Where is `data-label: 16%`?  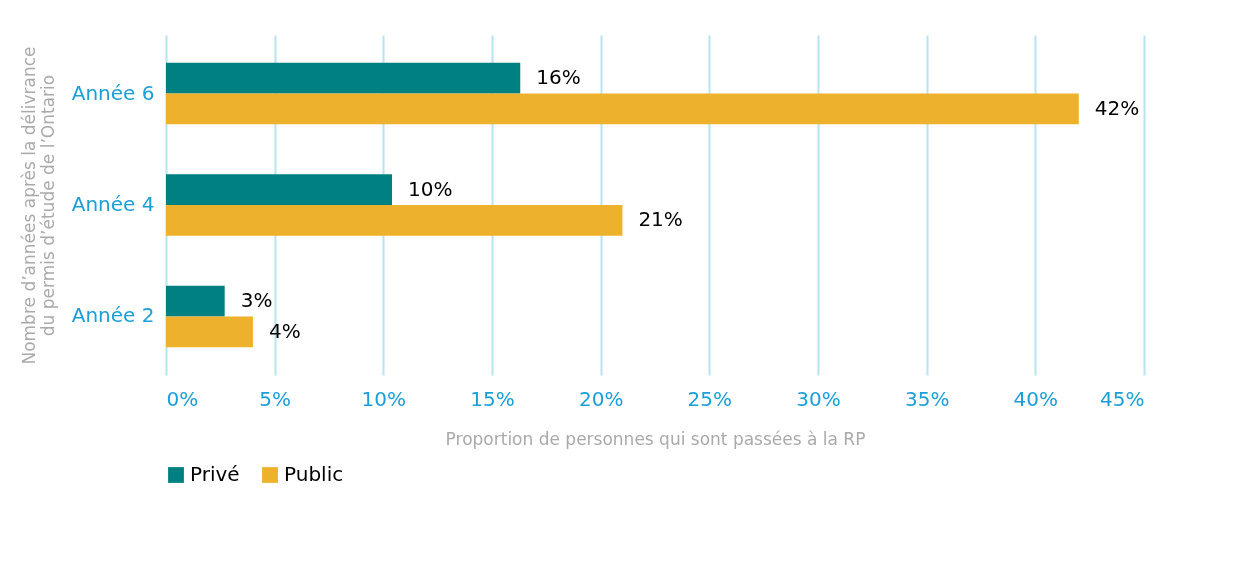
data-label: 16% is located at coordinates (558, 77).